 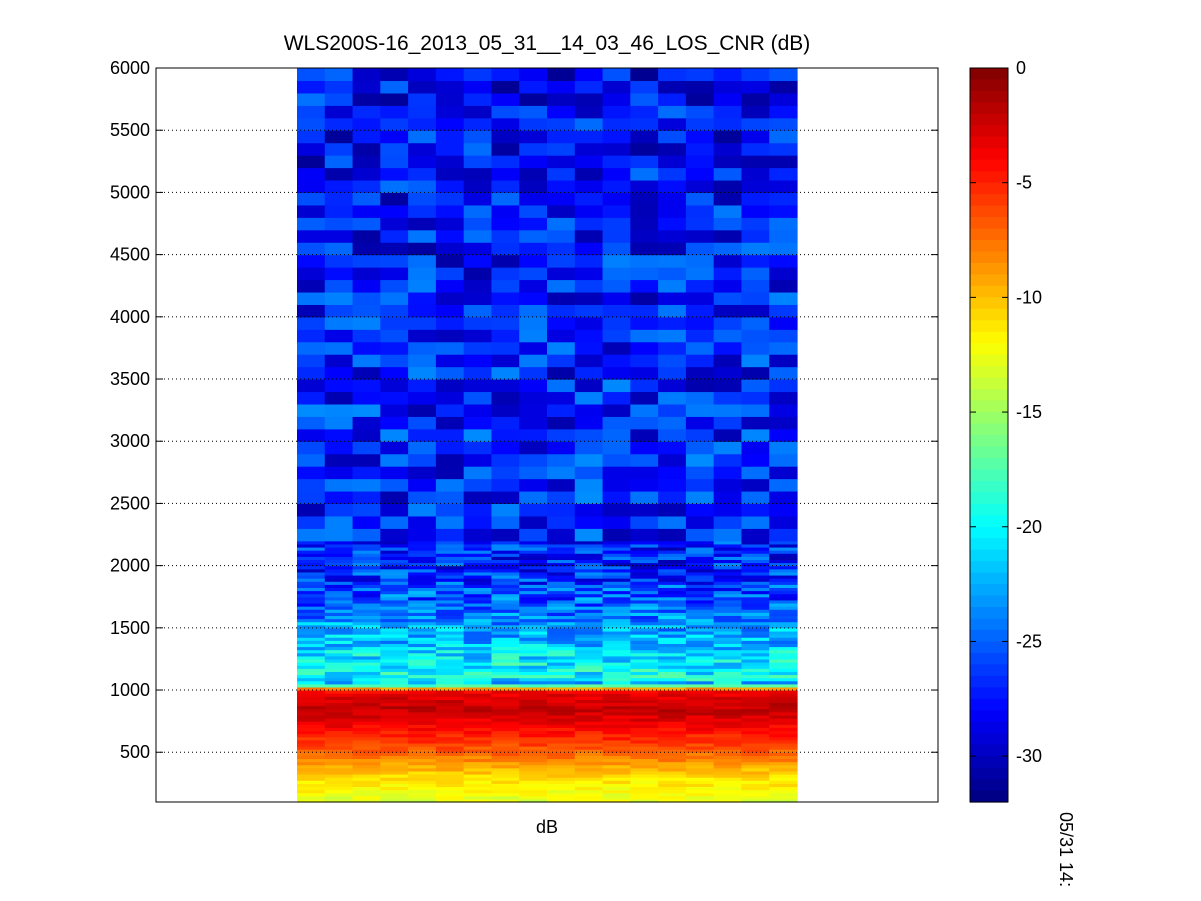 What do you see at coordinates (1029, 412) in the screenshot?
I see `colorbar-tick-label: -15` at bounding box center [1029, 412].